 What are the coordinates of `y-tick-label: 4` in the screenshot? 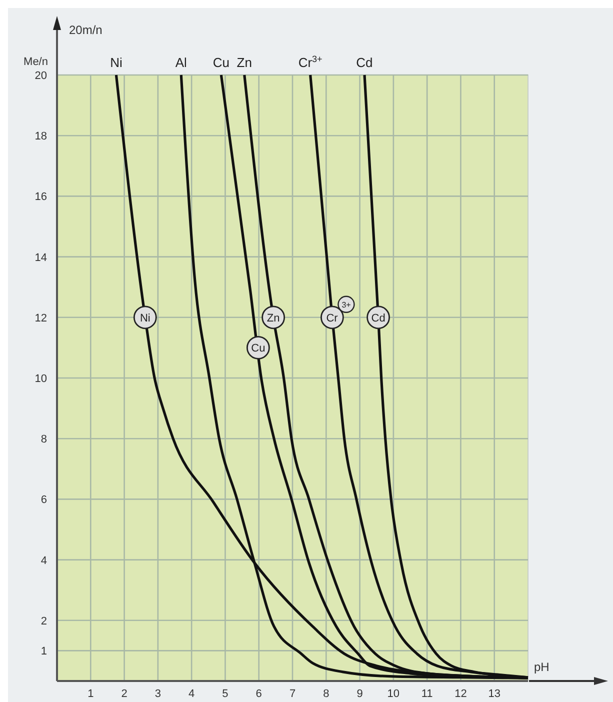 It's located at (43, 560).